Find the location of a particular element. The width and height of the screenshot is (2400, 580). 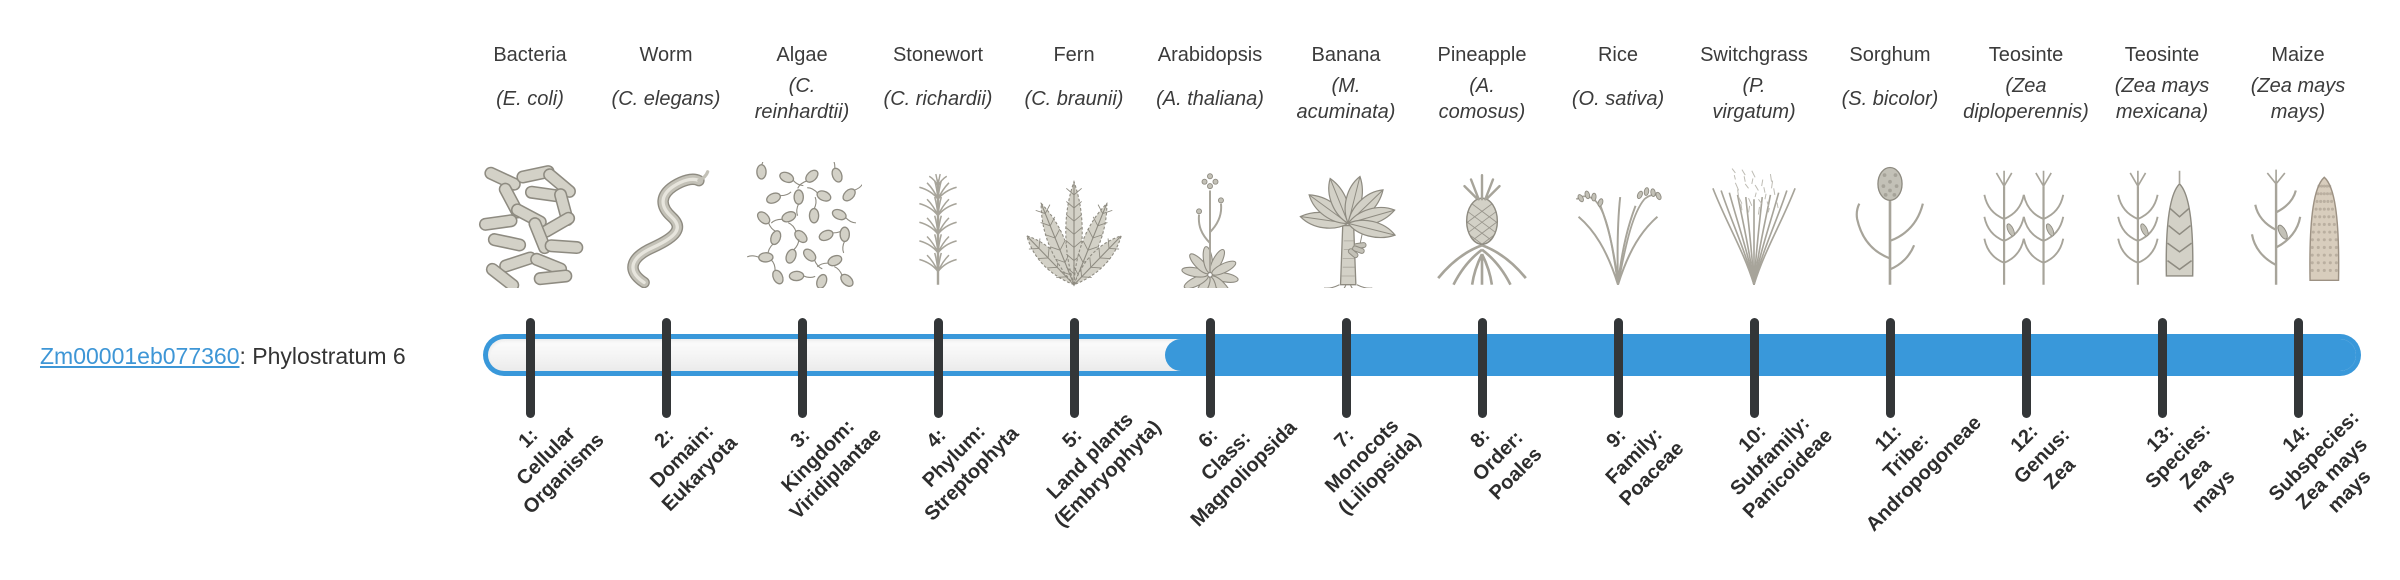

stratum-label: 11: Tribe: Andropogoneae is located at coordinates (1923, 473).